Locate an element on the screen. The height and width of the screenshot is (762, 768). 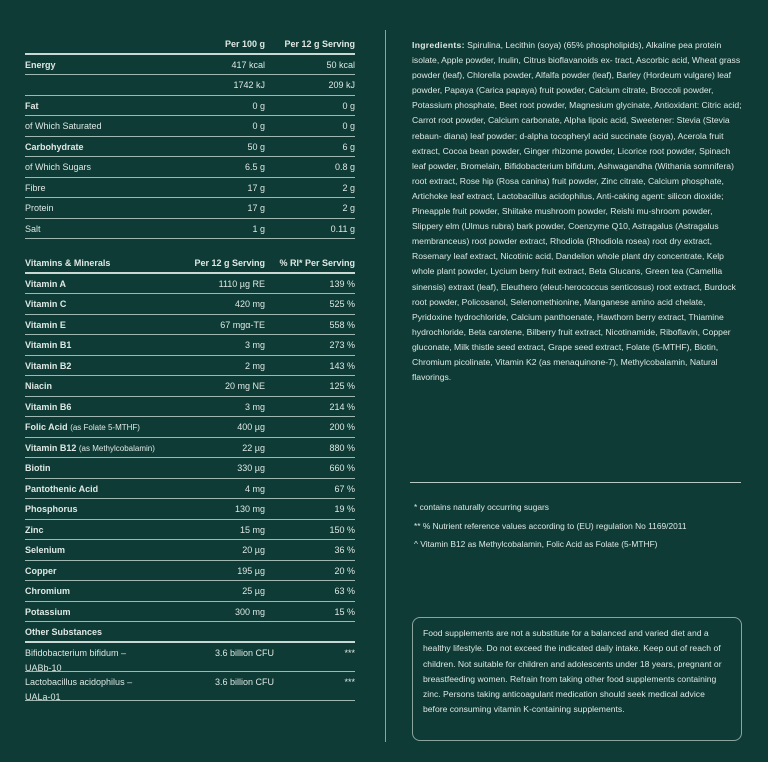
substance-amount: 3.6 billion CFU is located at coordinates (245, 652).